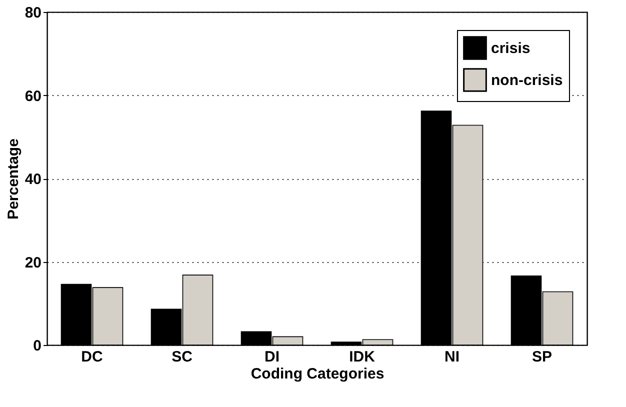  What do you see at coordinates (13, 179) in the screenshot?
I see `y-axis-title: Percentage` at bounding box center [13, 179].